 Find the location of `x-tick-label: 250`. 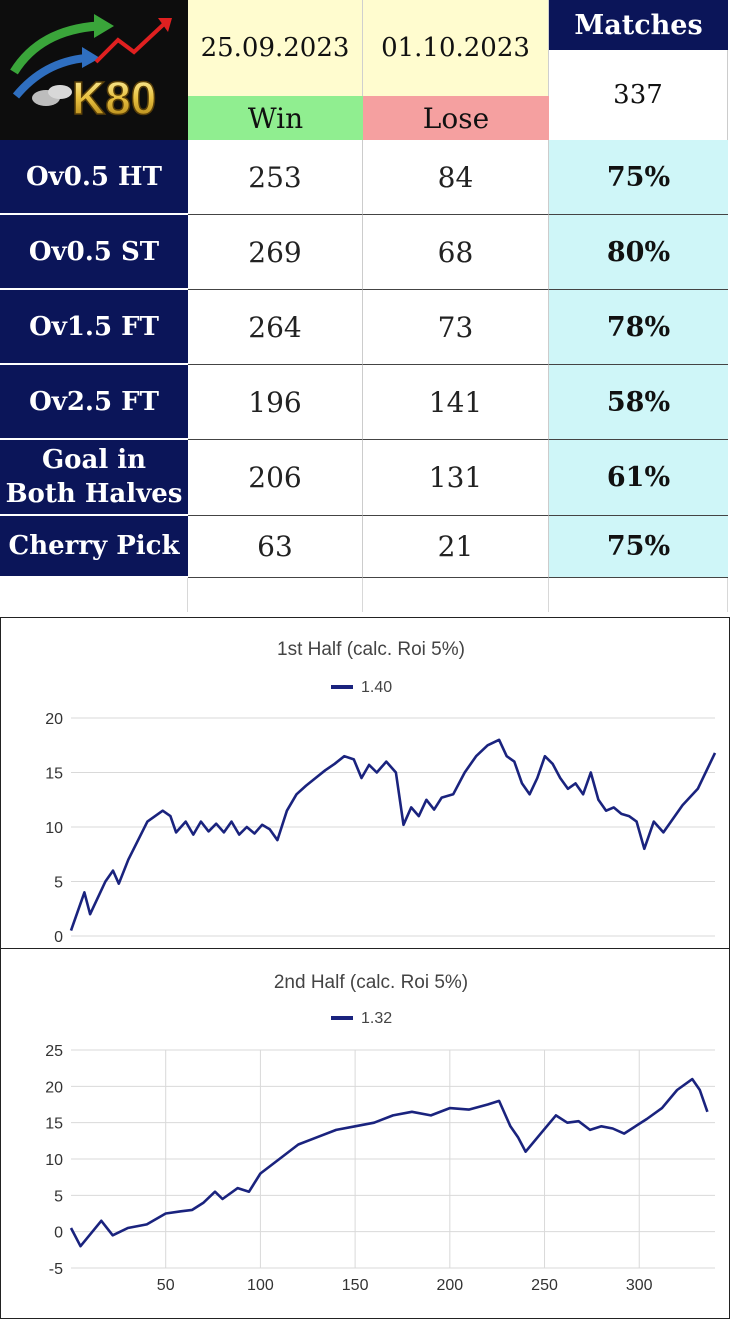

x-tick-label: 250 is located at coordinates (544, 1285).